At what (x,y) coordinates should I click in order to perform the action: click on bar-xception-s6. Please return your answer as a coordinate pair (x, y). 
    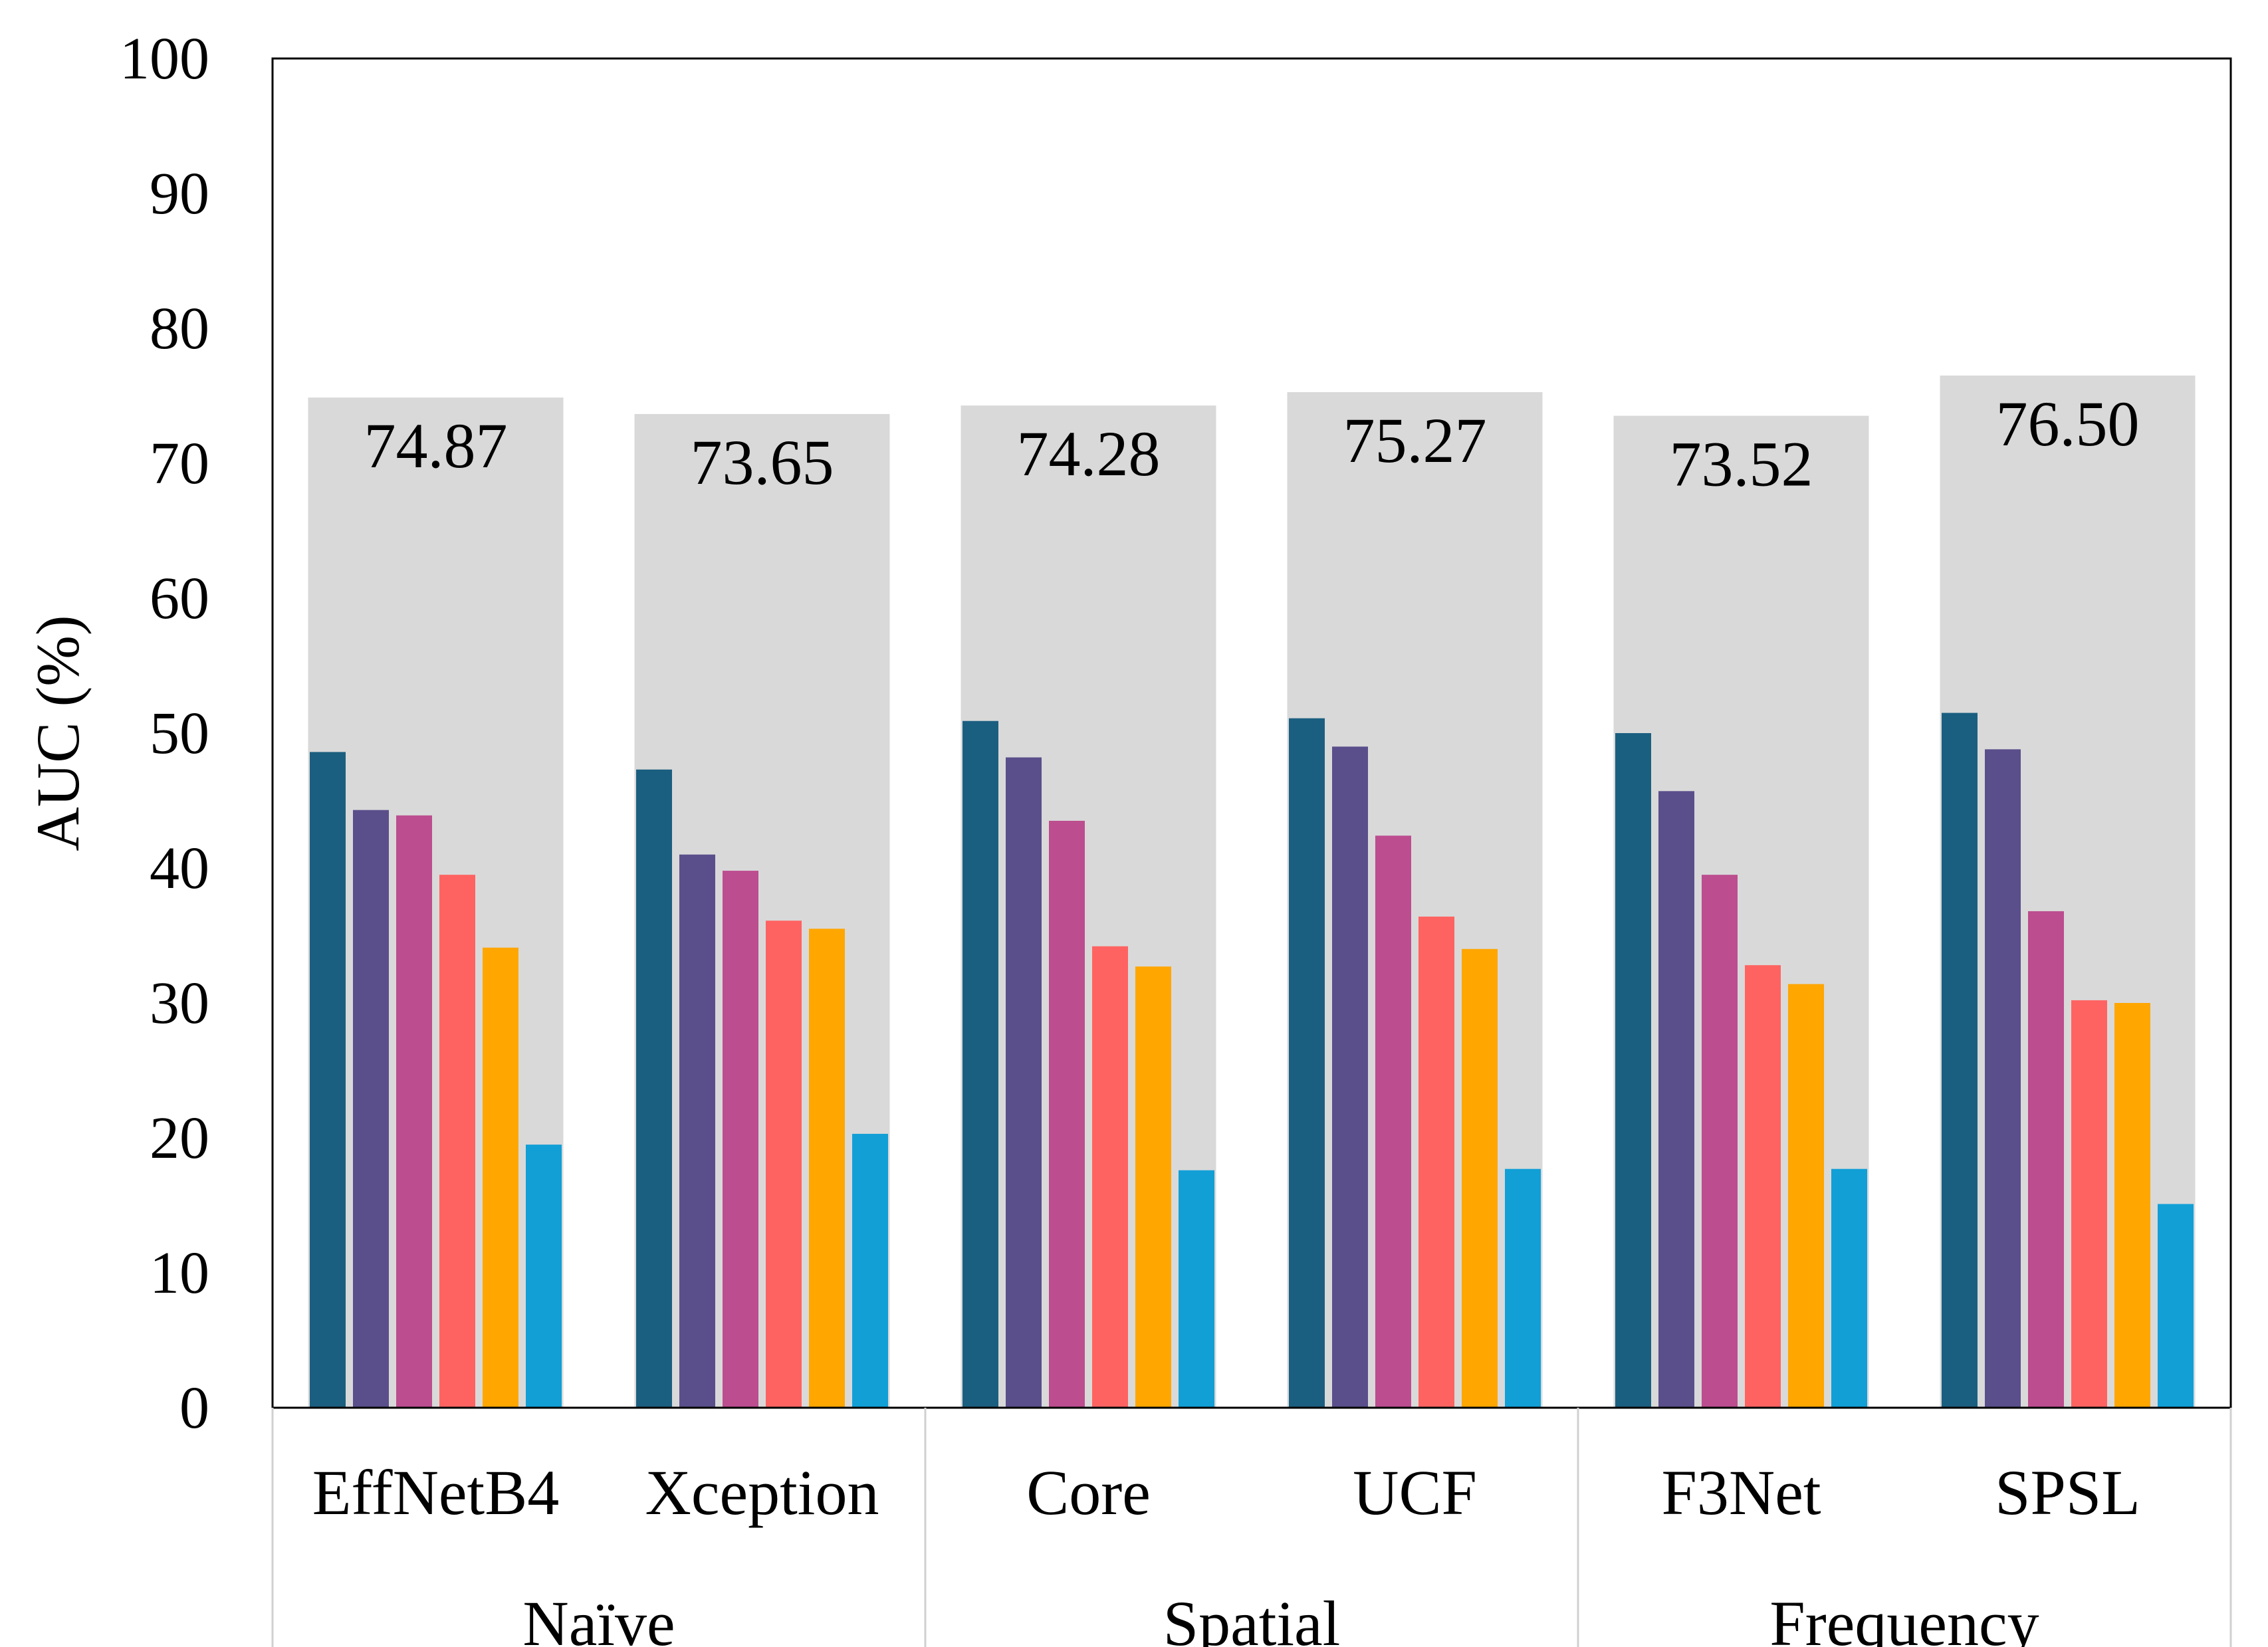
    Looking at the image, I should click on (870, 1271).